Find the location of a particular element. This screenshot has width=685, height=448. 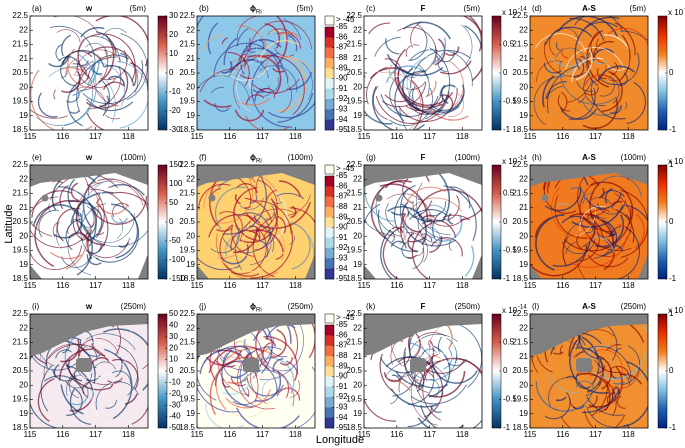

y-tick-label: 22 is located at coordinates (23, 327).